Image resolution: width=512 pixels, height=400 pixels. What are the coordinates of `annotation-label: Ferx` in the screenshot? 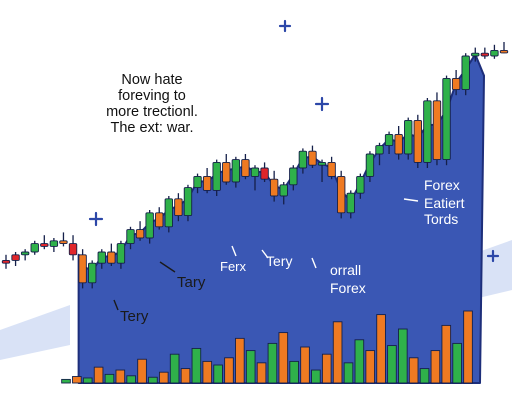 It's located at (233, 266).